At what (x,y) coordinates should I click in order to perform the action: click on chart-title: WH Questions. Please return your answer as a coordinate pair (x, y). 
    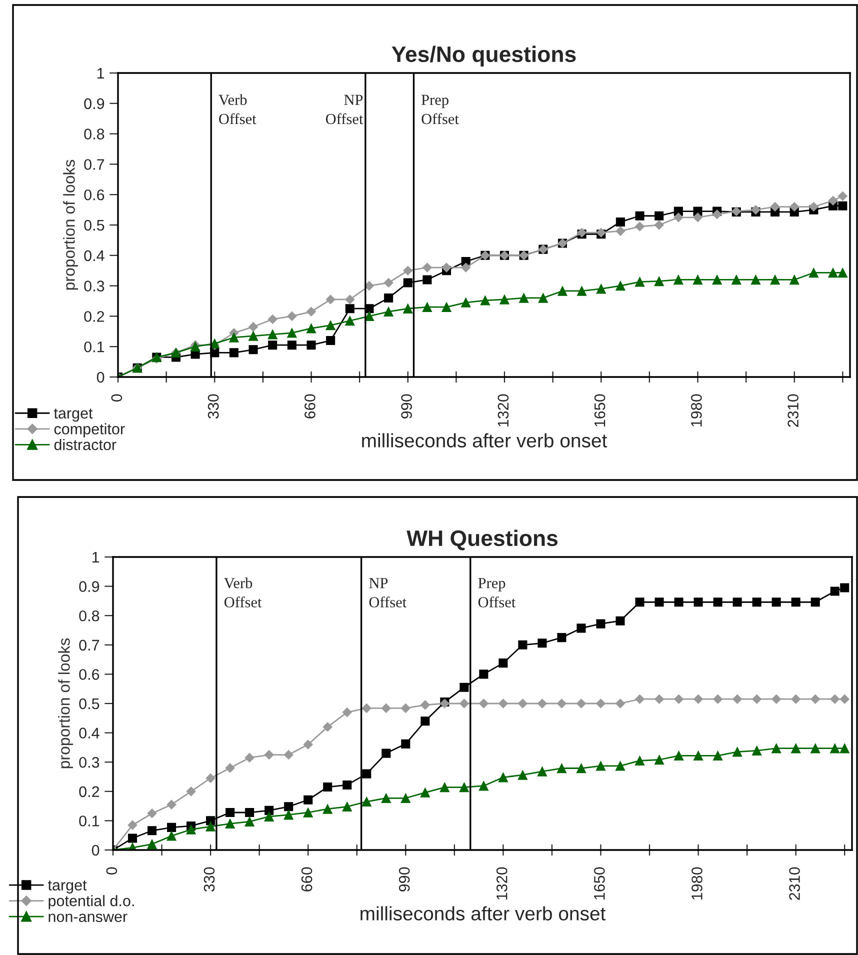
    Looking at the image, I should click on (482, 540).